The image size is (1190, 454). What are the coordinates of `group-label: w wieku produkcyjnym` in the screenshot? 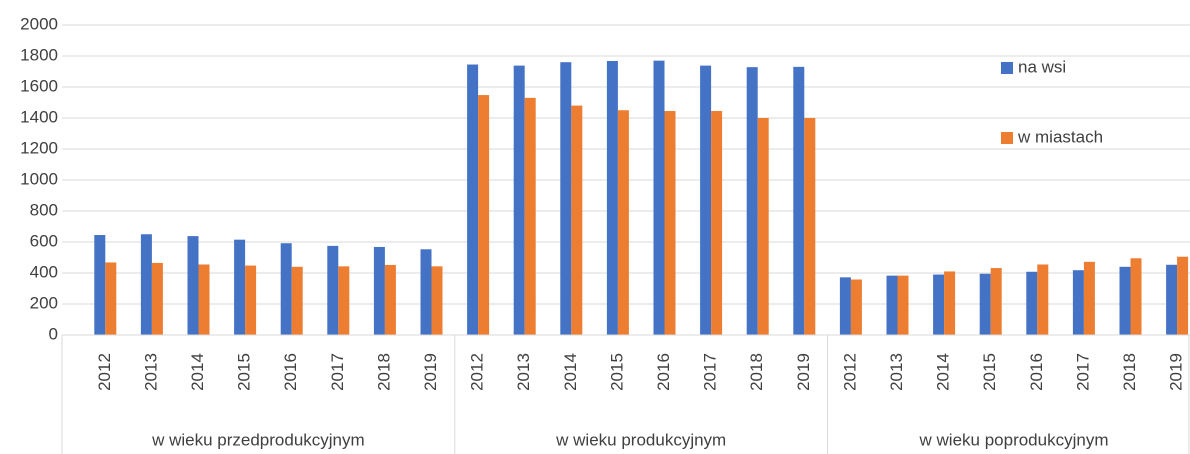 It's located at (640, 439).